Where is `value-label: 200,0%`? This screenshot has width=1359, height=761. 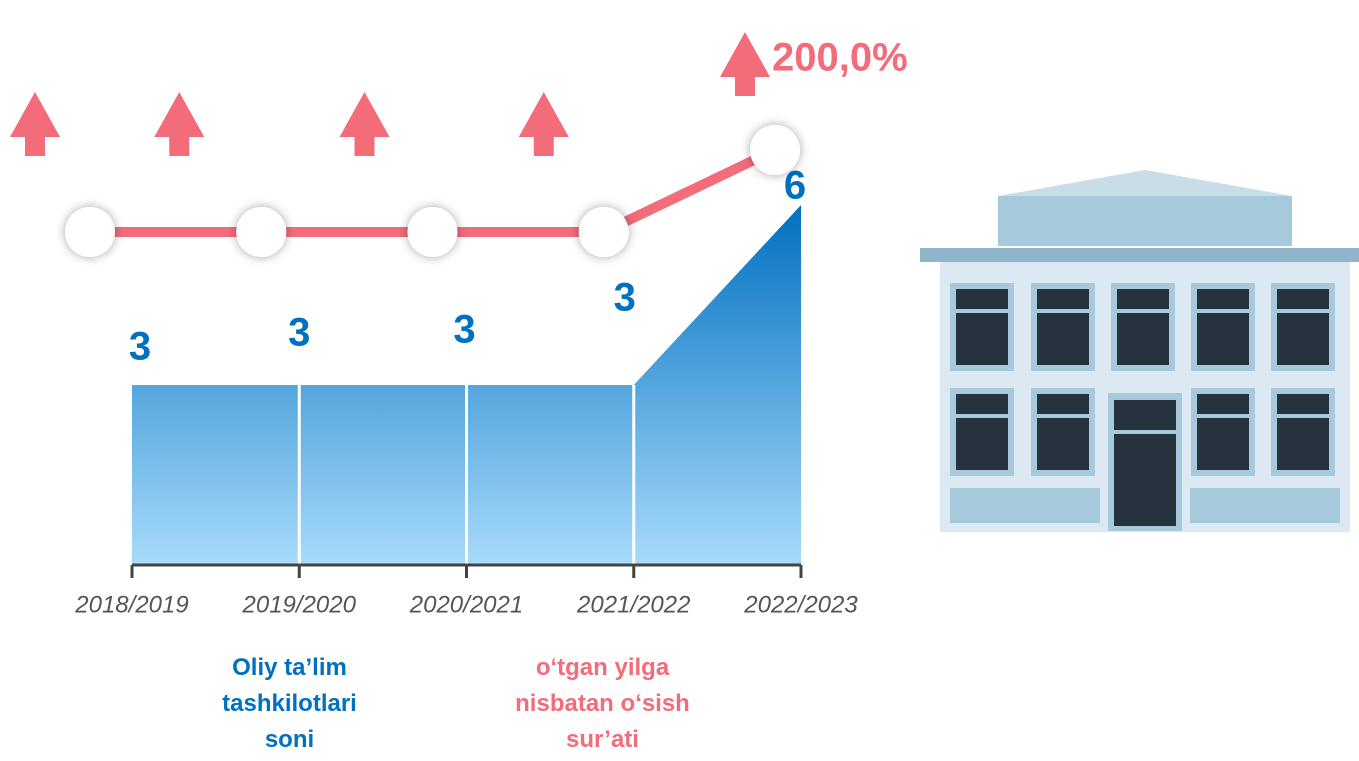
value-label: 200,0% is located at coordinates (840, 58).